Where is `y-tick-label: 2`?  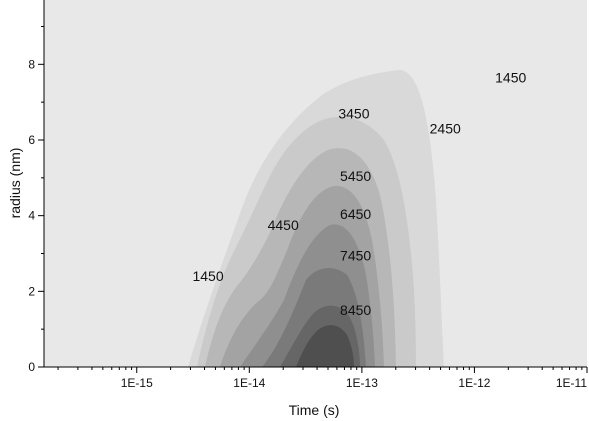 y-tick-label: 2 is located at coordinates (31, 291).